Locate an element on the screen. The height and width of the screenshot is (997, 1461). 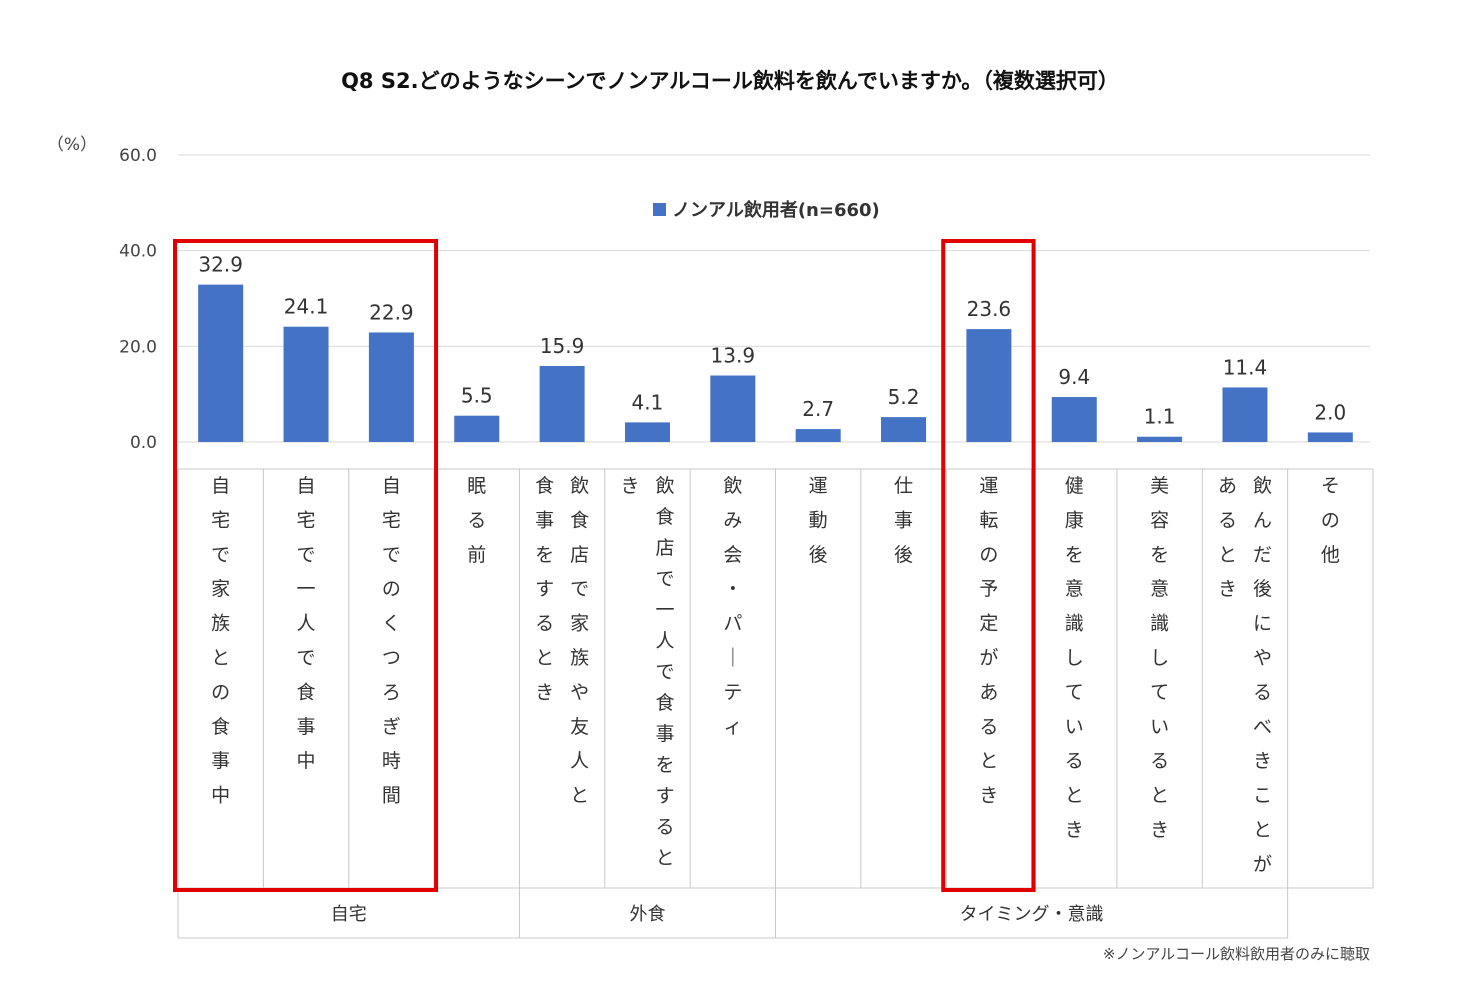
data-label: 22.9 is located at coordinates (391, 312).